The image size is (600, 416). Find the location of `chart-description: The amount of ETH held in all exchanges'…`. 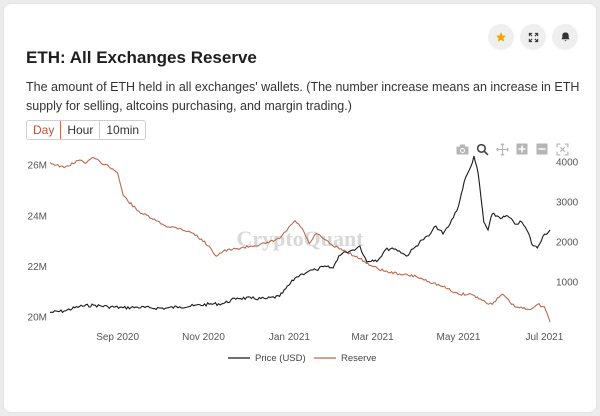

chart-description: The amount of ETH held in all exchanges'… is located at coordinates (303, 96).